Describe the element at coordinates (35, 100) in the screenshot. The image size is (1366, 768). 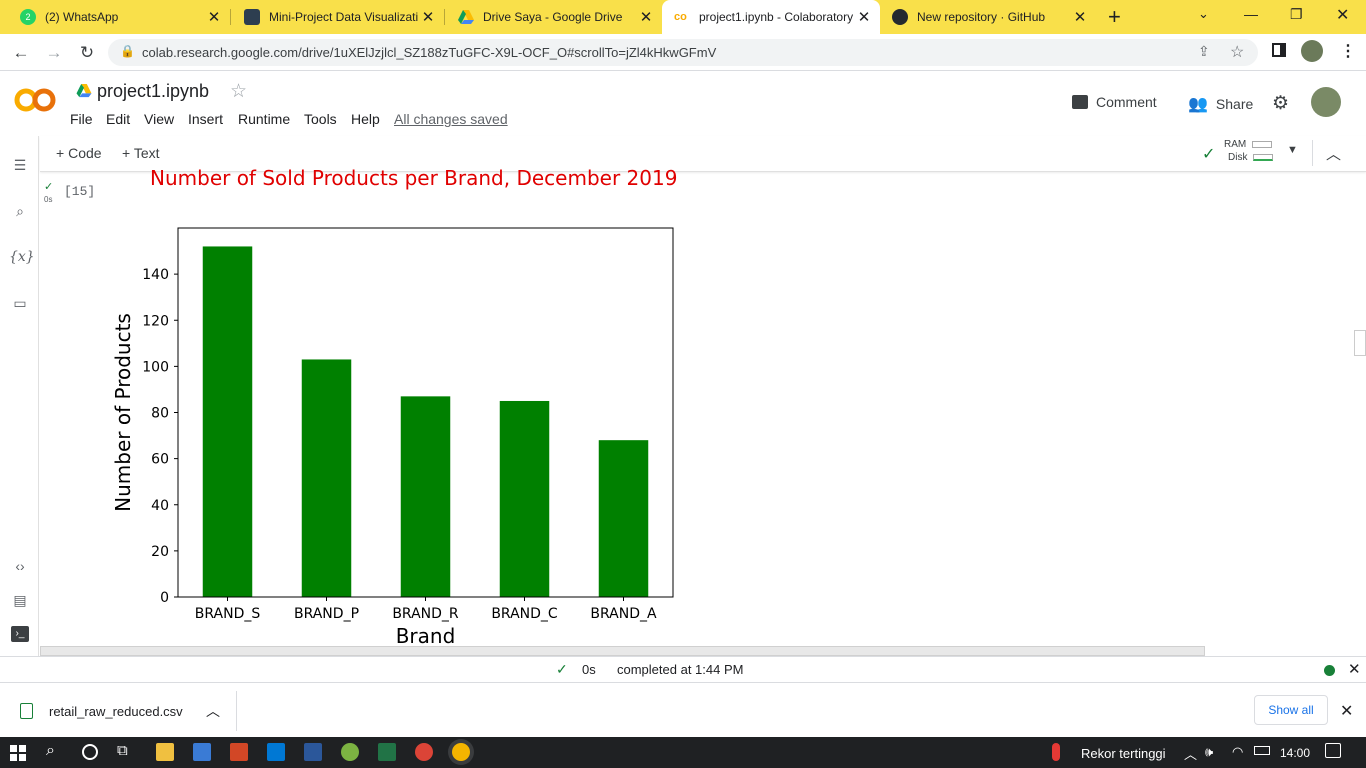
I see `colab-logo` at that location.